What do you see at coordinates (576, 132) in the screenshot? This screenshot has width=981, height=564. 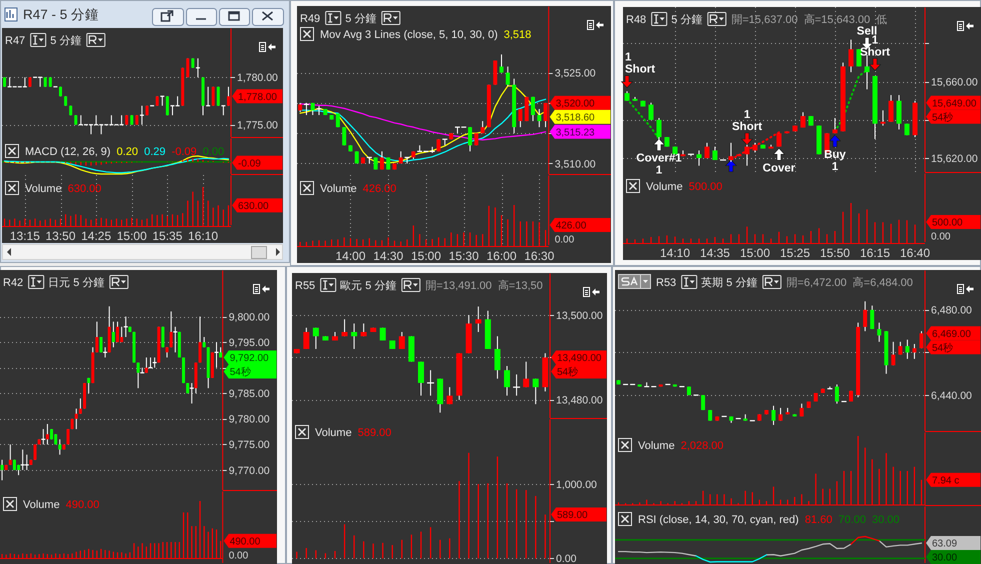 I see `data-label: 3,515.23` at bounding box center [576, 132].